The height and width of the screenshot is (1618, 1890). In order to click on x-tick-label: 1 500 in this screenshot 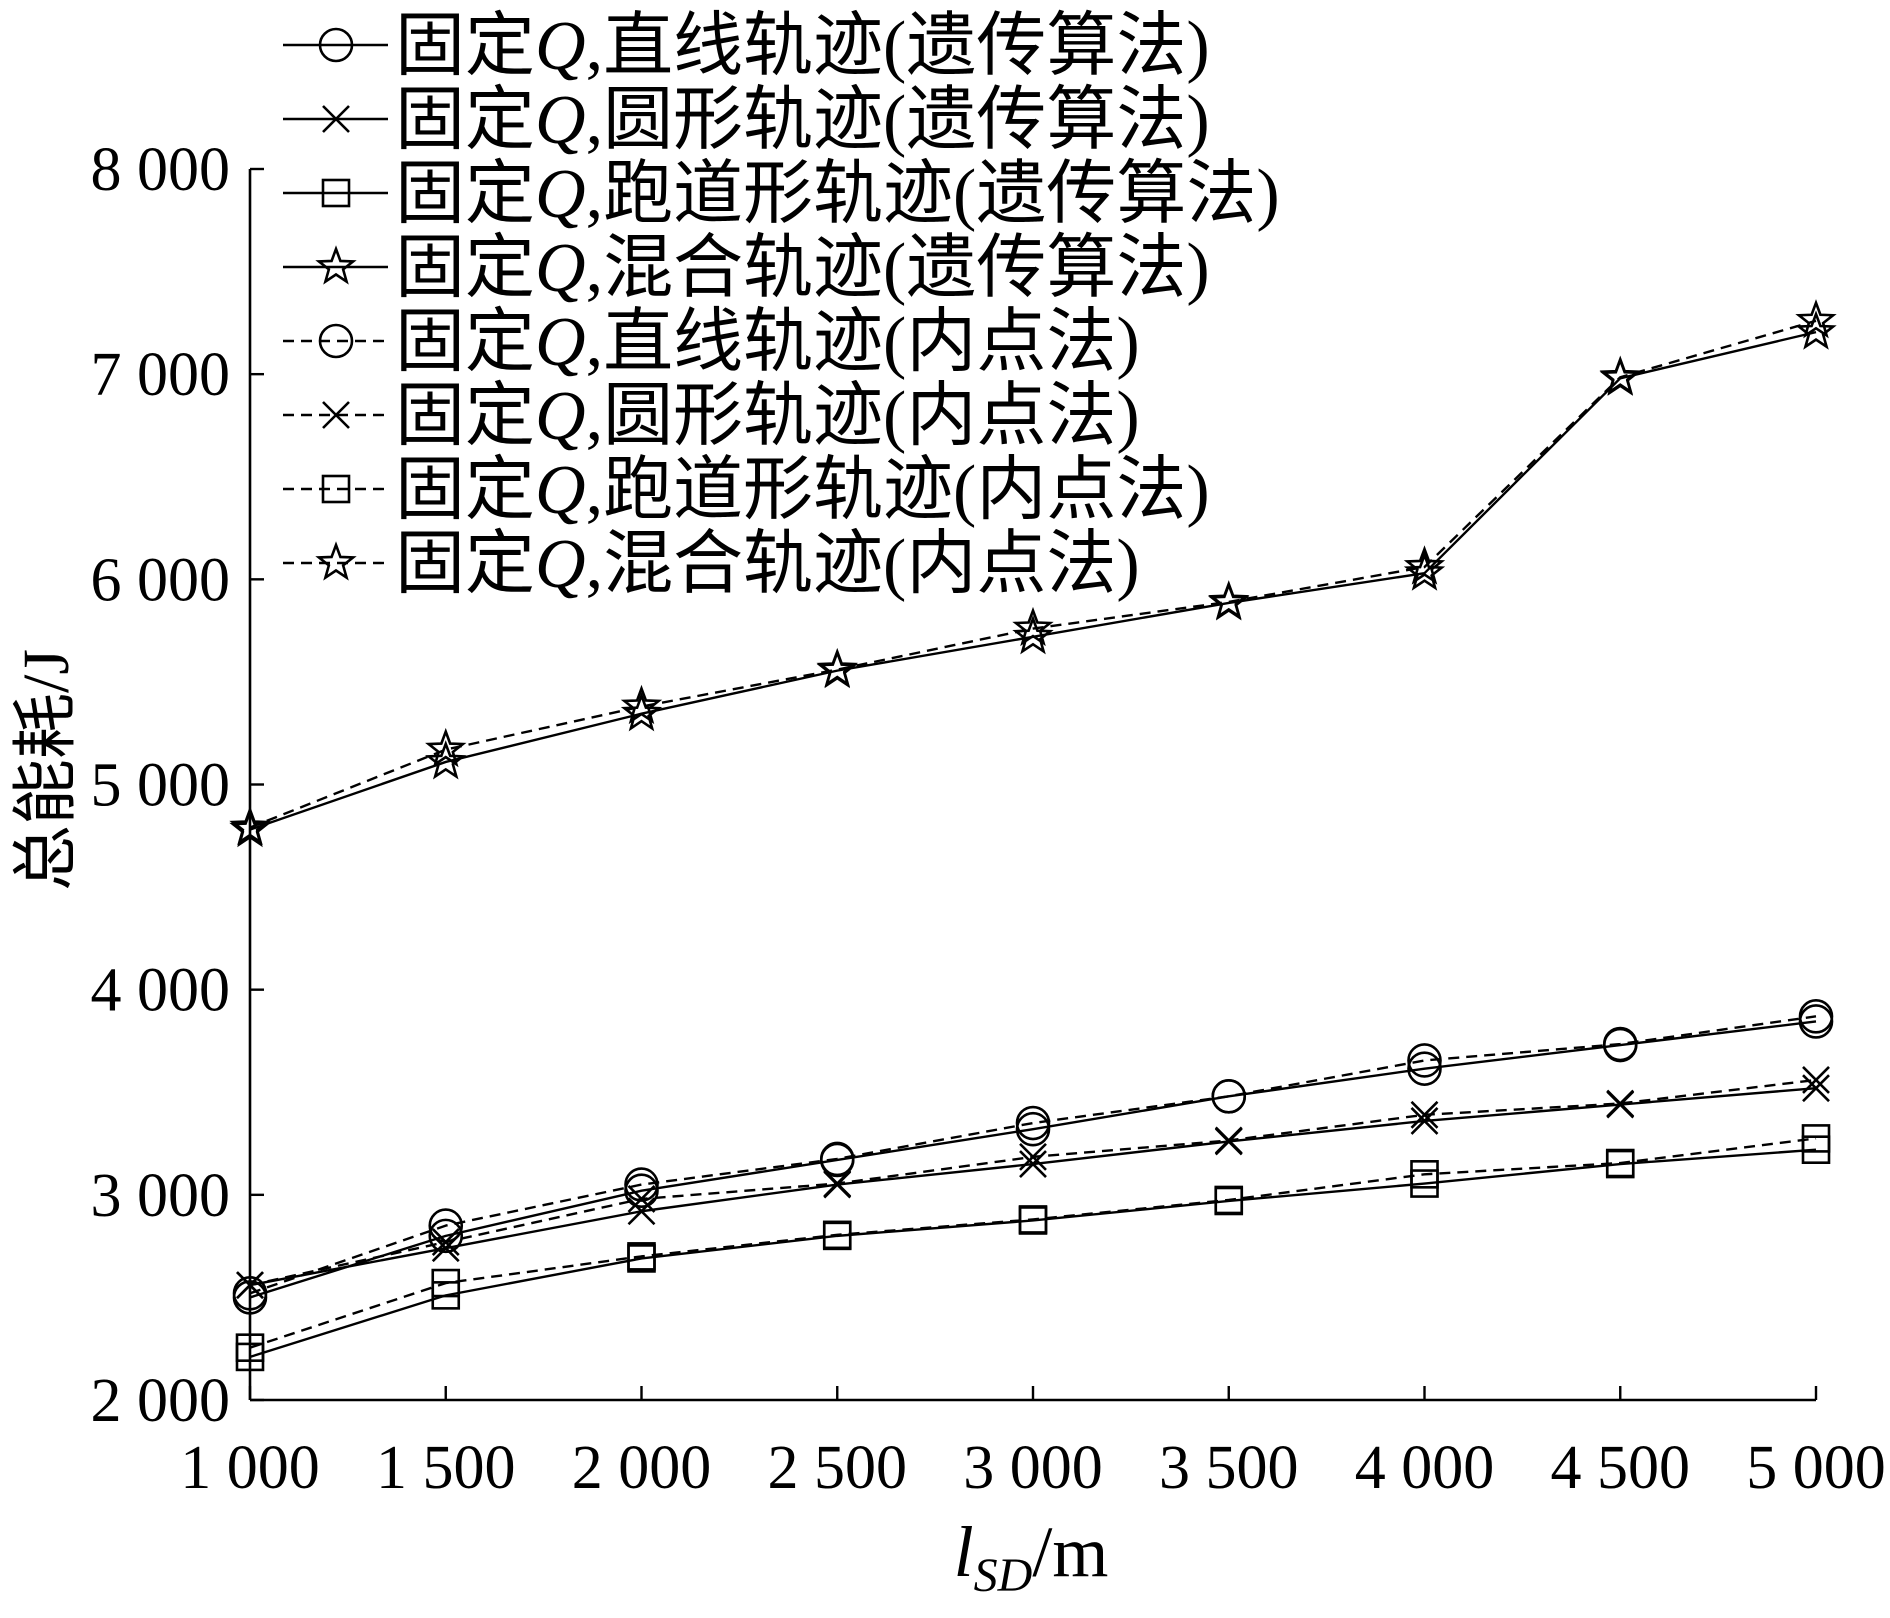, I will do `click(446, 1468)`.